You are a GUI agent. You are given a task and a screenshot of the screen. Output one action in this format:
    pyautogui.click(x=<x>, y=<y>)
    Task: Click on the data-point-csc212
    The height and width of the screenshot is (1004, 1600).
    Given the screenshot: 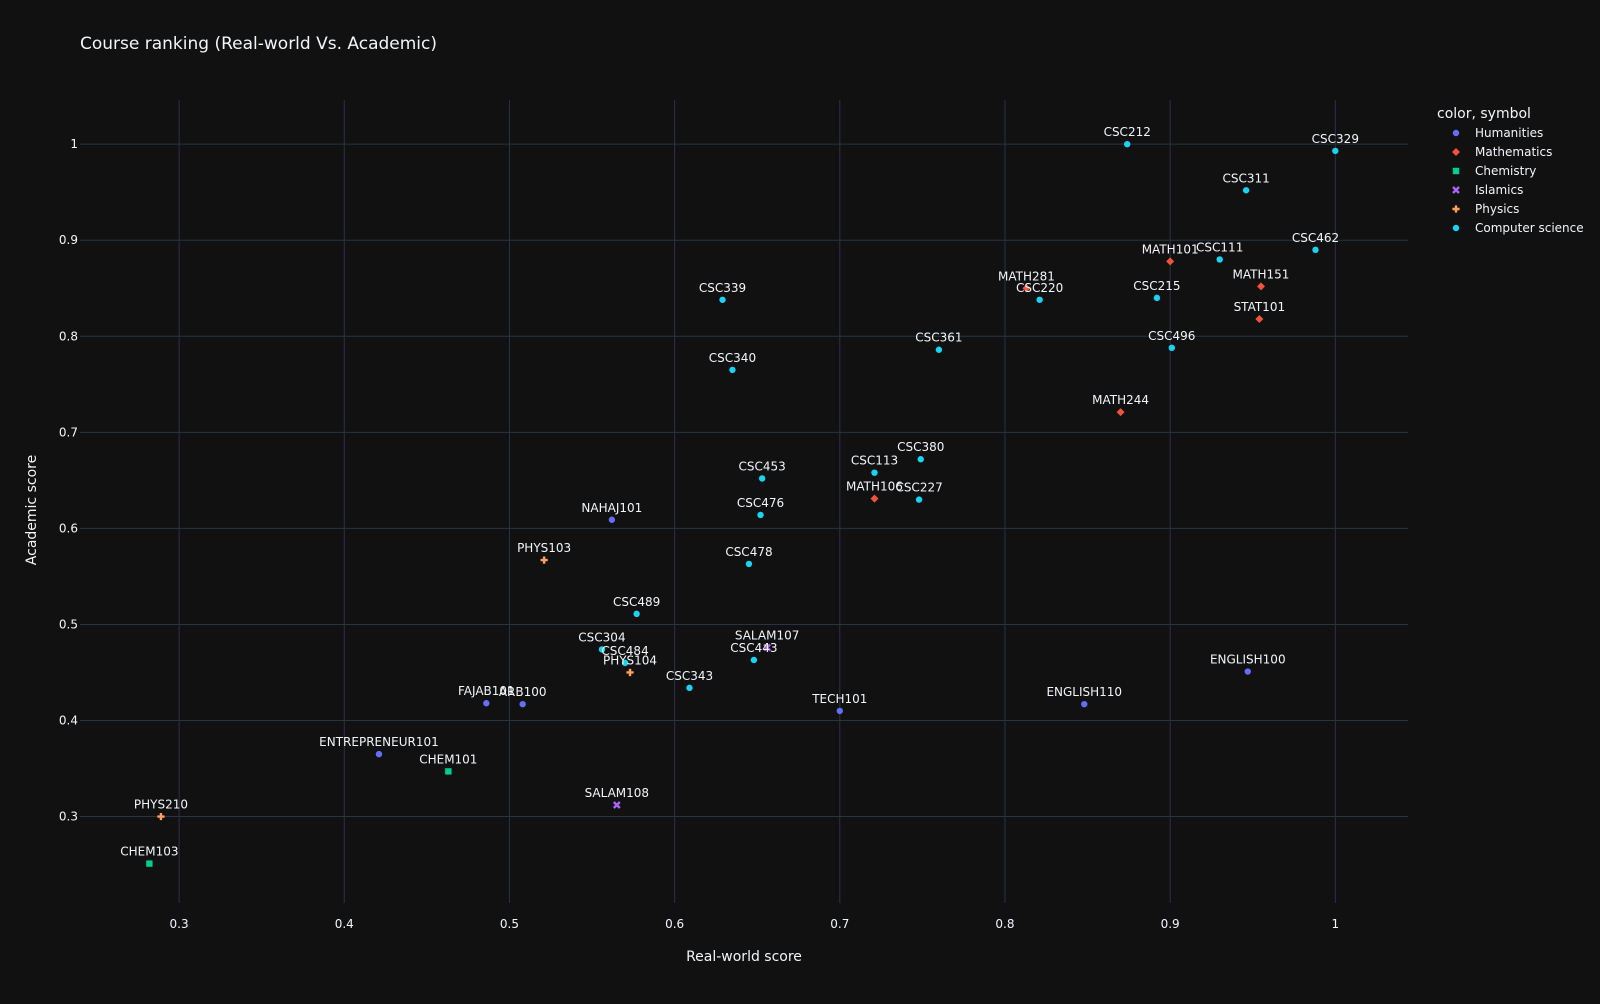 What is the action you would take?
    pyautogui.click(x=1127, y=144)
    